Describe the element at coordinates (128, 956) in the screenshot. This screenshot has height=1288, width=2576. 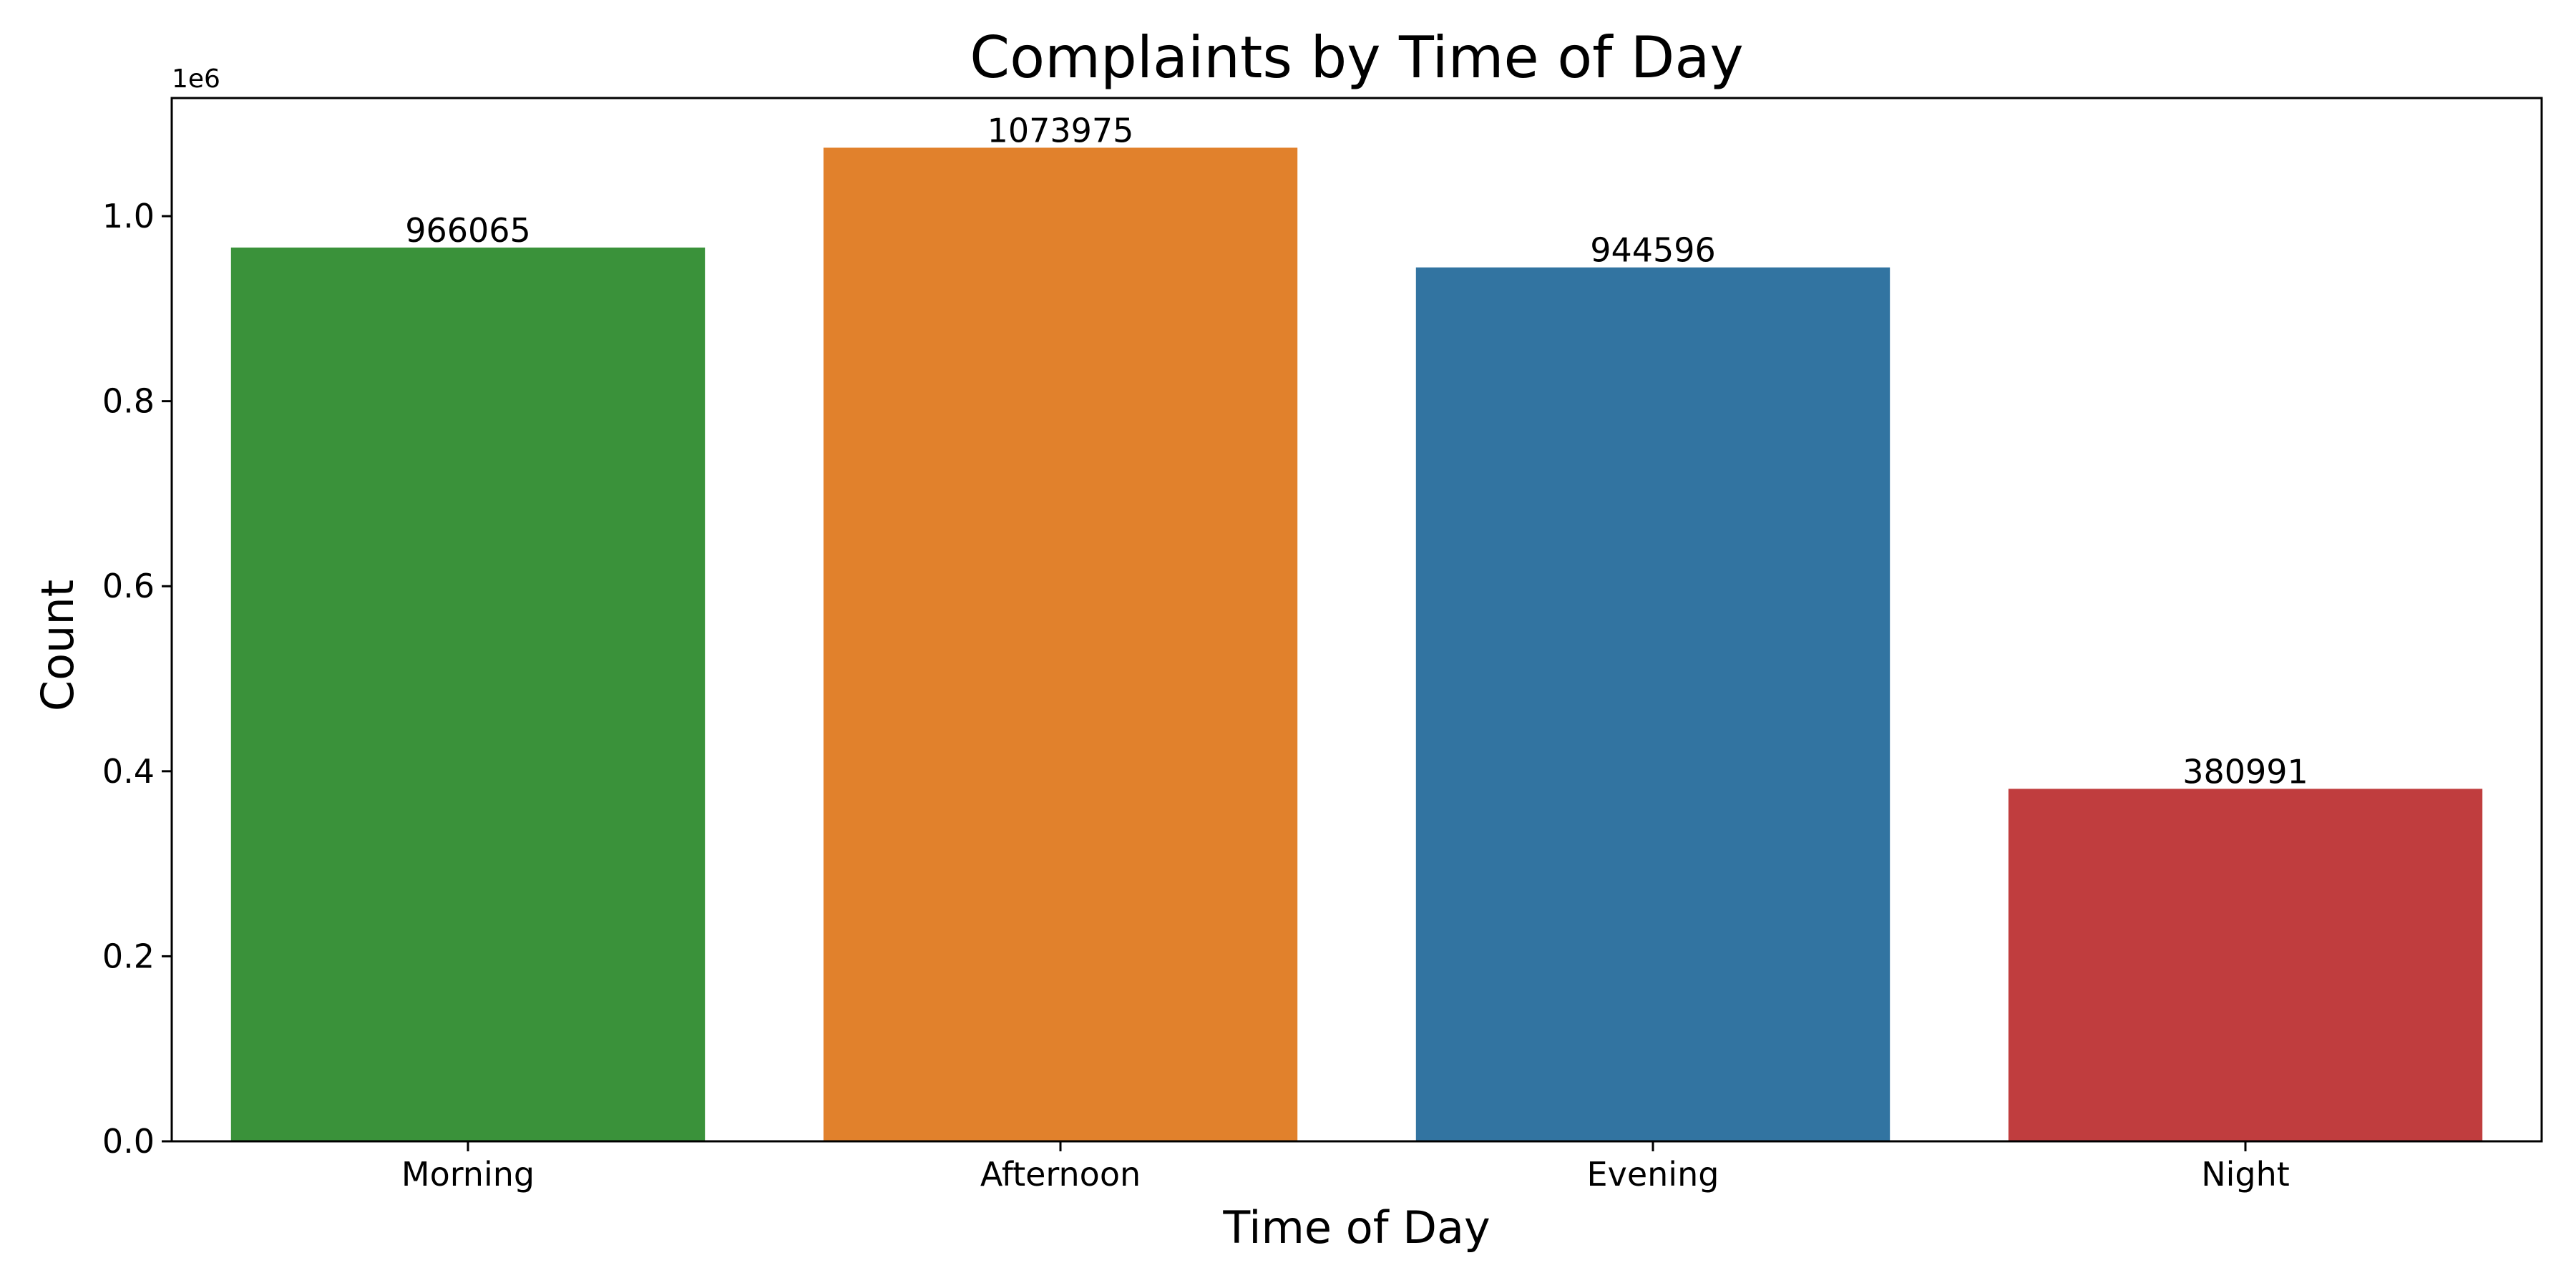
I see `y-tick-label: 0.2` at that location.